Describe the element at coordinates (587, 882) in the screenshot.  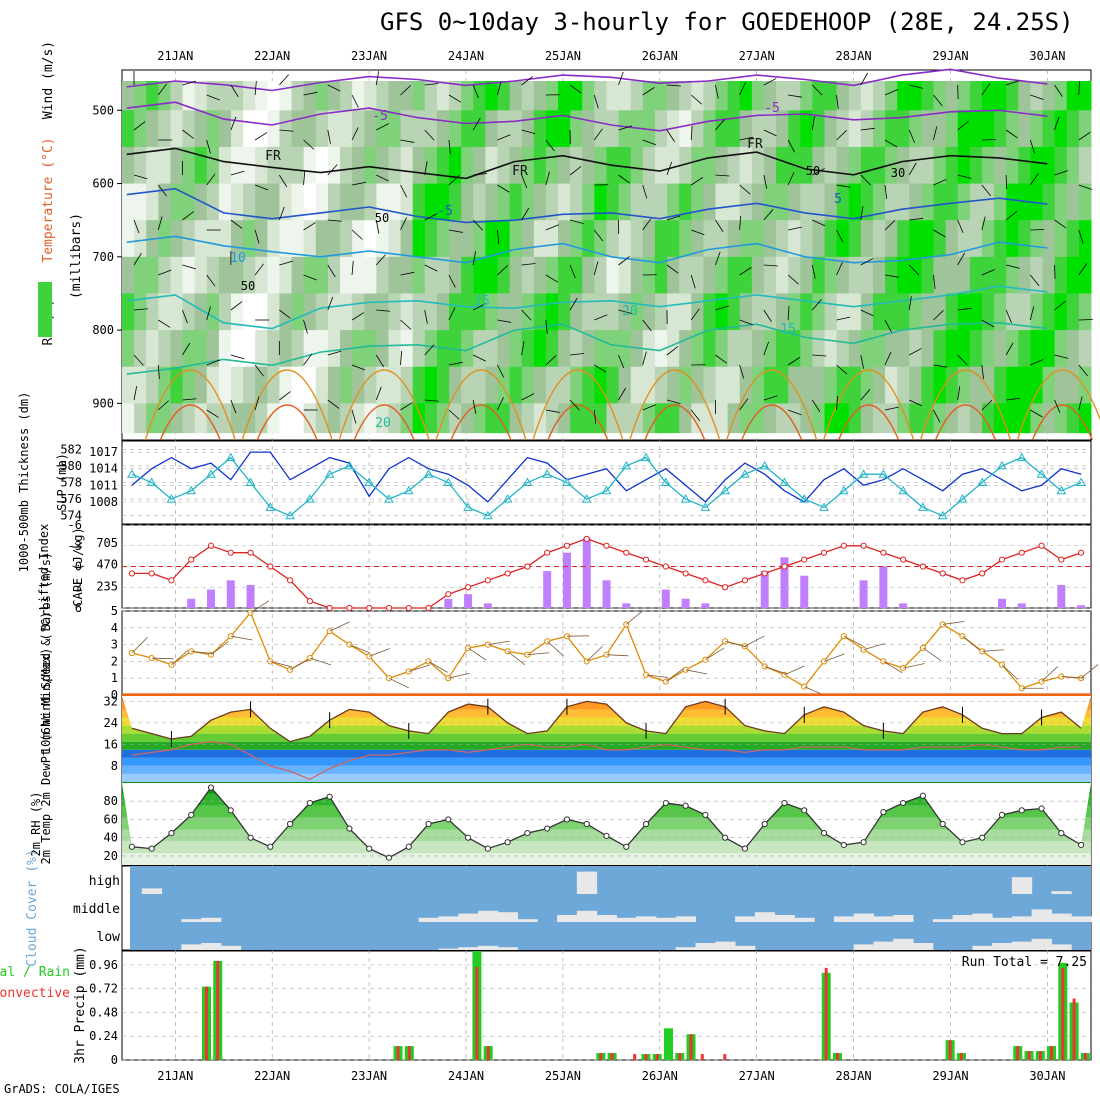
I see `cloud-cell-high` at that location.